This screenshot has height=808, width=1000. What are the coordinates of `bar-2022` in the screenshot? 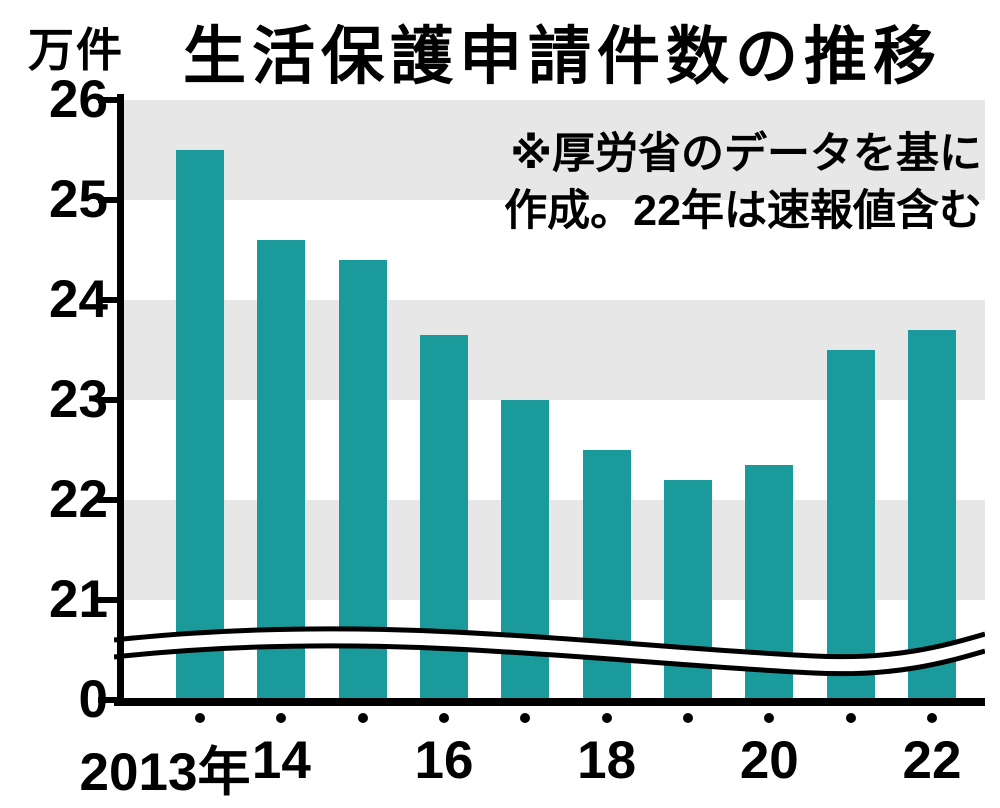 It's located at (931, 514).